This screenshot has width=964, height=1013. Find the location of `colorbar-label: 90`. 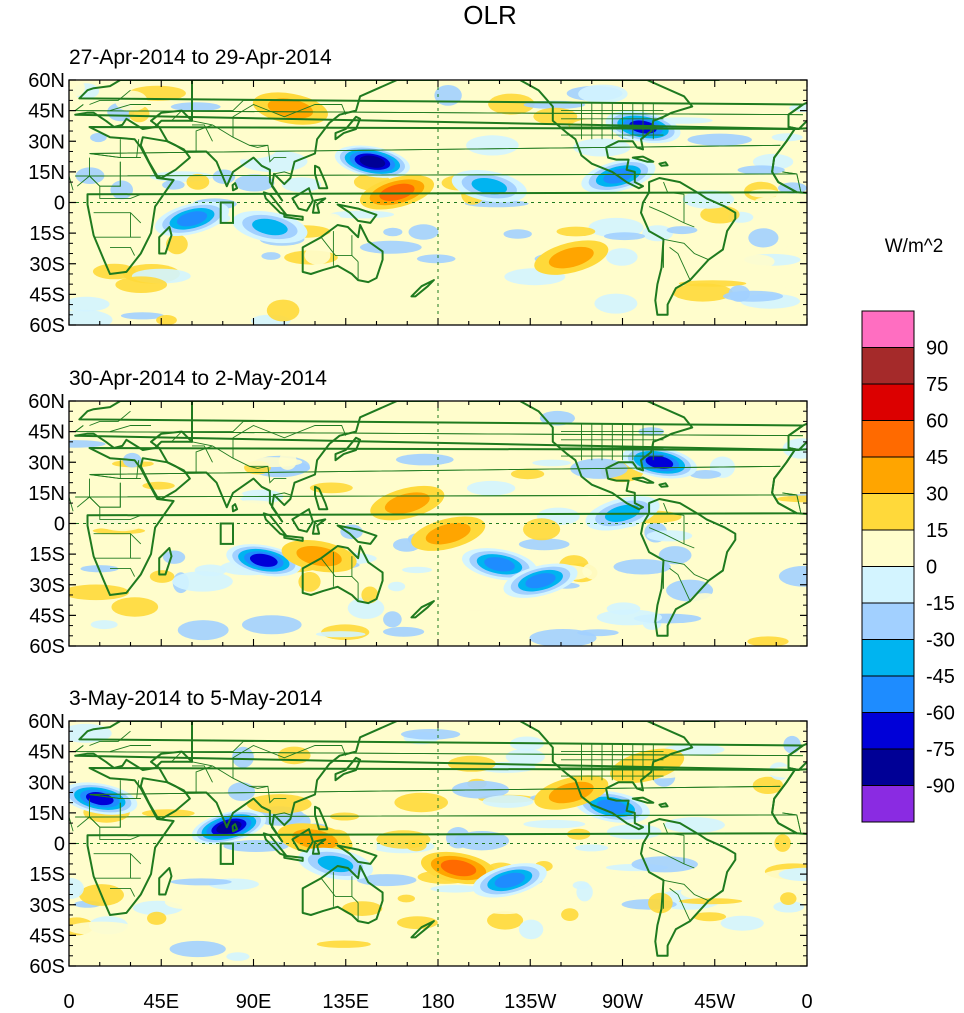

colorbar-label: 90 is located at coordinates (937, 349).